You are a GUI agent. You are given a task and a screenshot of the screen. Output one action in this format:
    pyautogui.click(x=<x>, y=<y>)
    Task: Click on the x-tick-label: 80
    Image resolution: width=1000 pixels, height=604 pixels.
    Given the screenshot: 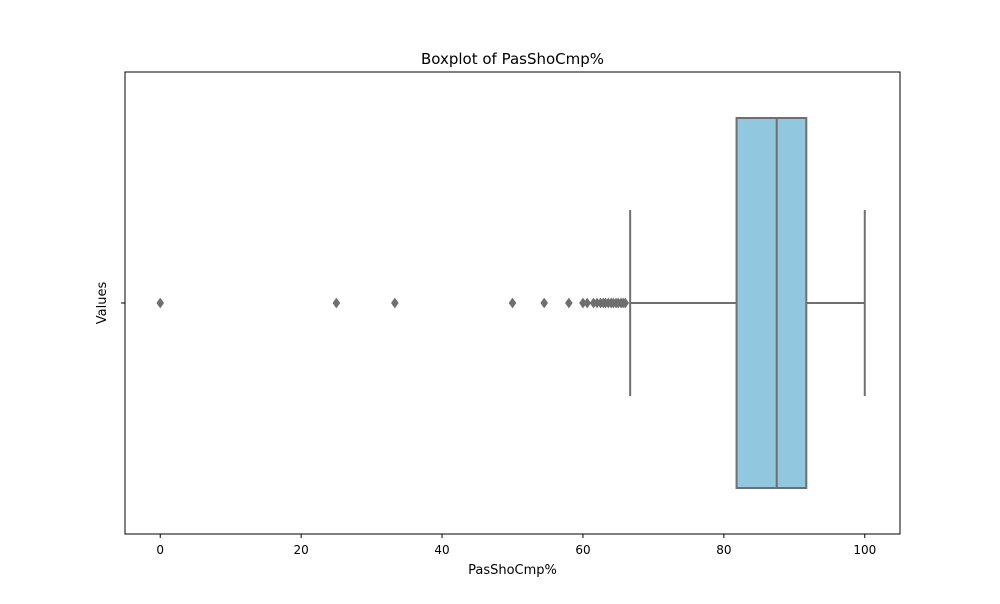 What is the action you would take?
    pyautogui.click(x=723, y=550)
    